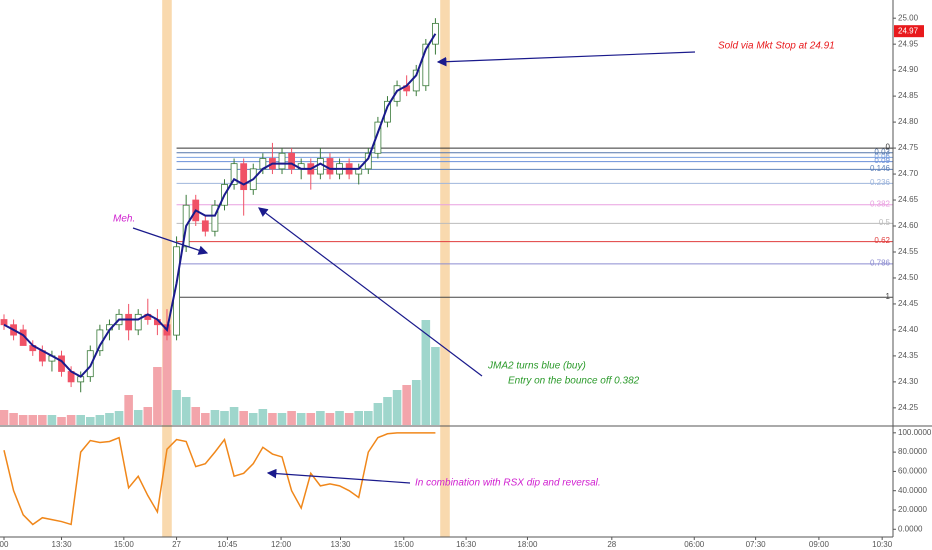  Describe the element at coordinates (912, 471) in the screenshot. I see `y-tick-label: 60.0000` at that location.